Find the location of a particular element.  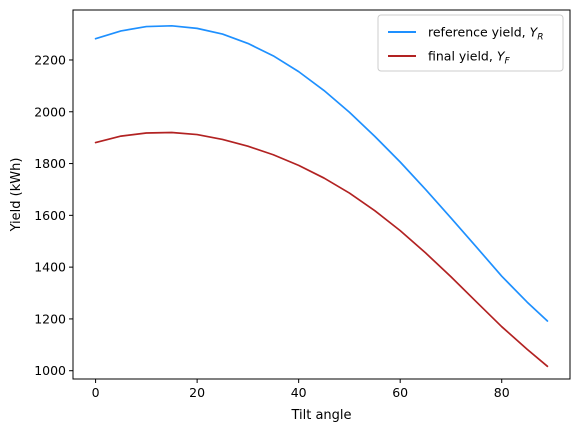

x-tick-label: 80 is located at coordinates (502, 392).